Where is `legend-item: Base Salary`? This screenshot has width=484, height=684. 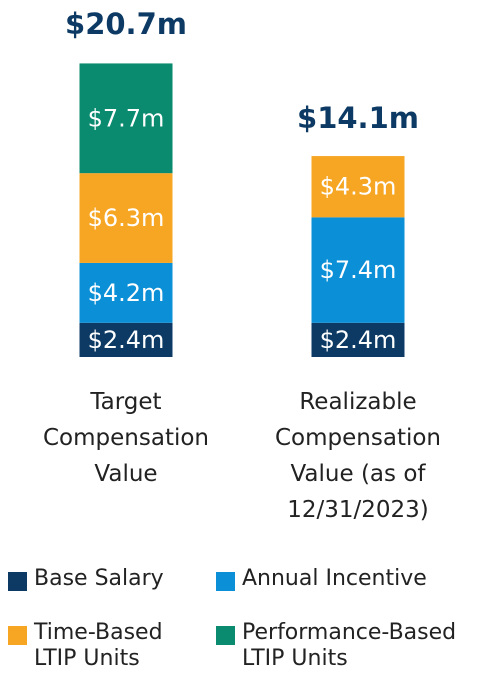 legend-item: Base Salary is located at coordinates (98, 579).